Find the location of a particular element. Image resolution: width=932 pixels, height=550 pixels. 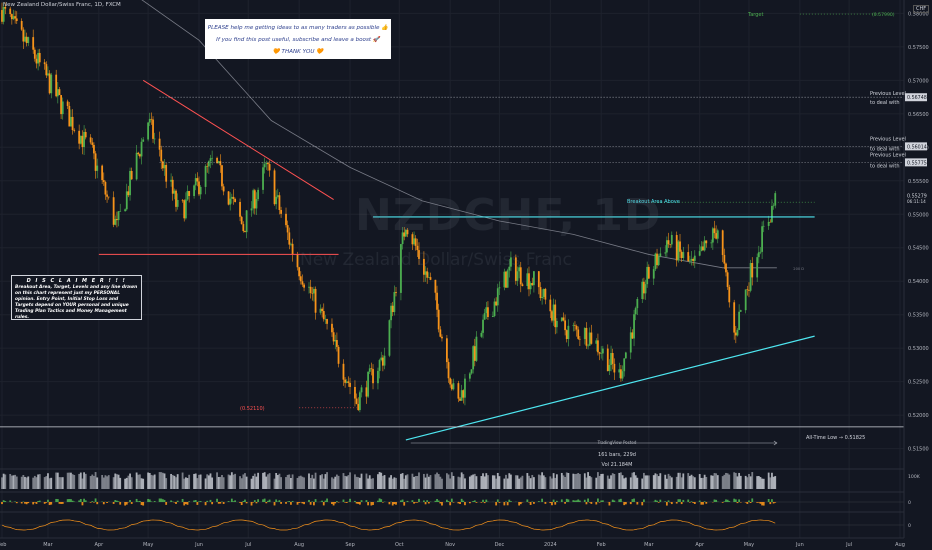

osc2-line is located at coordinates (388, 525).